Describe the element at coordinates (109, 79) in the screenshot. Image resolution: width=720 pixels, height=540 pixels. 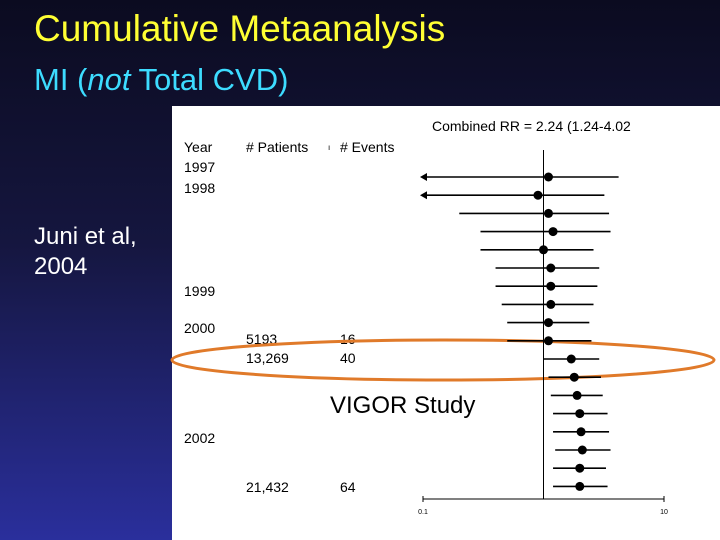
I see `subtitle-emphasis: not` at that location.